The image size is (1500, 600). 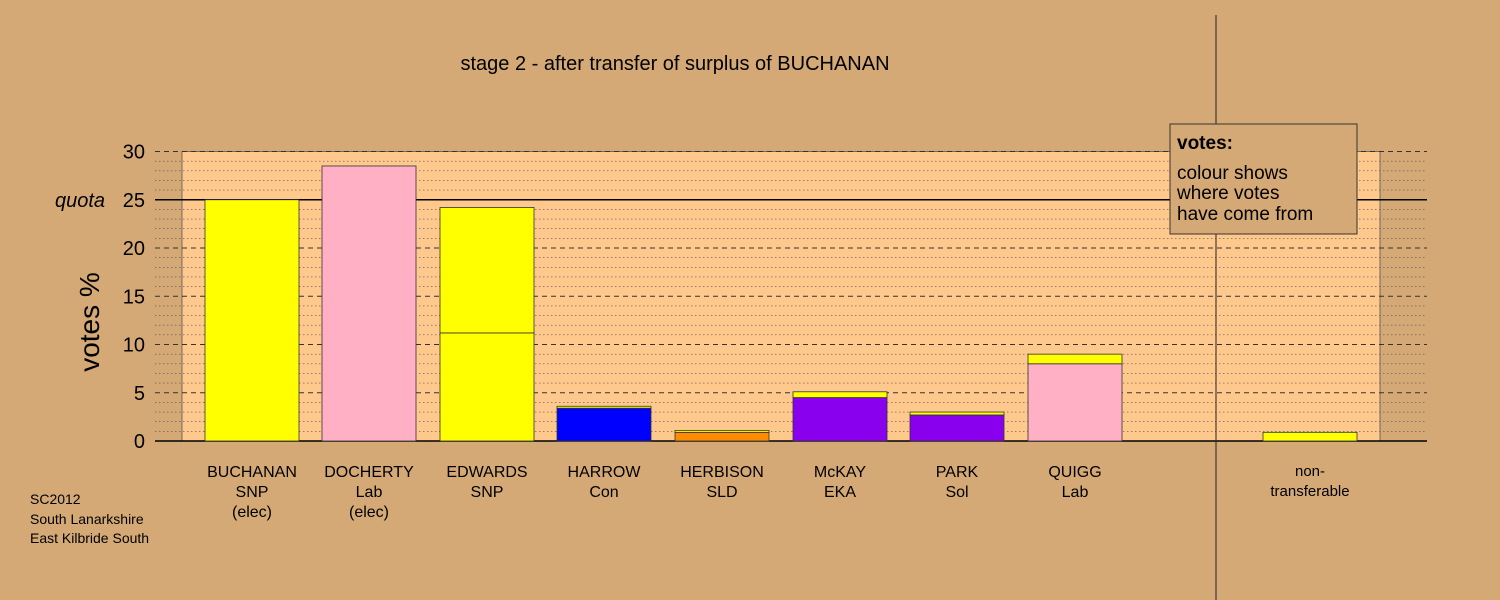 What do you see at coordinates (1245, 214) in the screenshot?
I see `legend-line-3: have come from` at bounding box center [1245, 214].